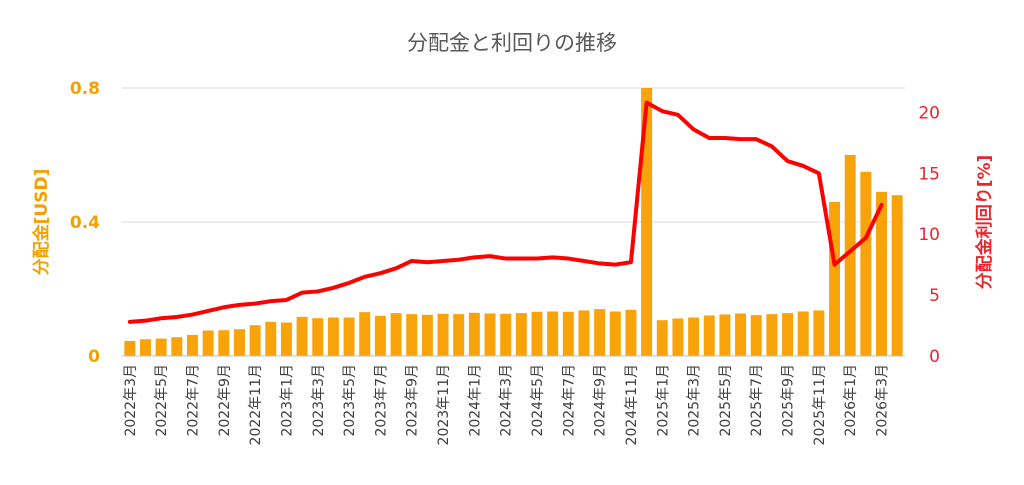 This screenshot has width=1024, height=485. I want to click on right-tick-label: 5, so click(934, 296).